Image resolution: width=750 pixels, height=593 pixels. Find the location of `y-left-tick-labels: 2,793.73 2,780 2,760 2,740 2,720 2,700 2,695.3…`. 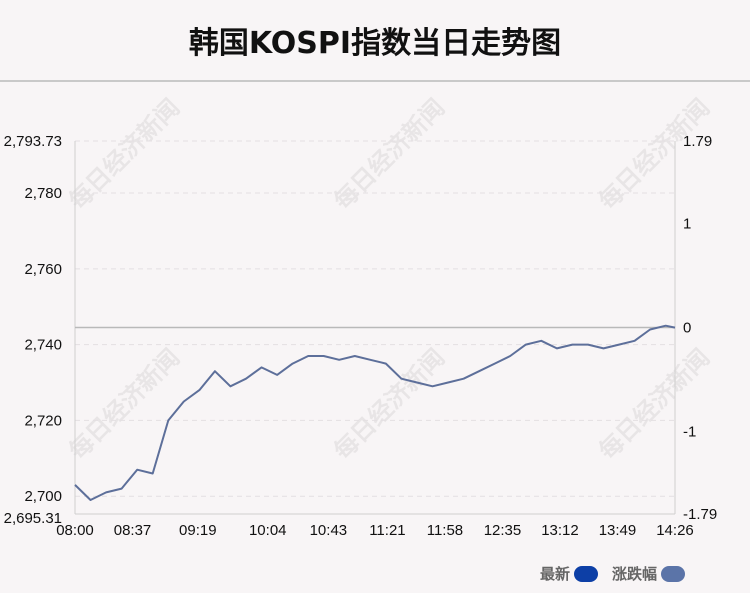

y-left-tick-labels: 2,793.73 2,780 2,760 2,740 2,720 2,700 2,695.3… is located at coordinates (33, 330).